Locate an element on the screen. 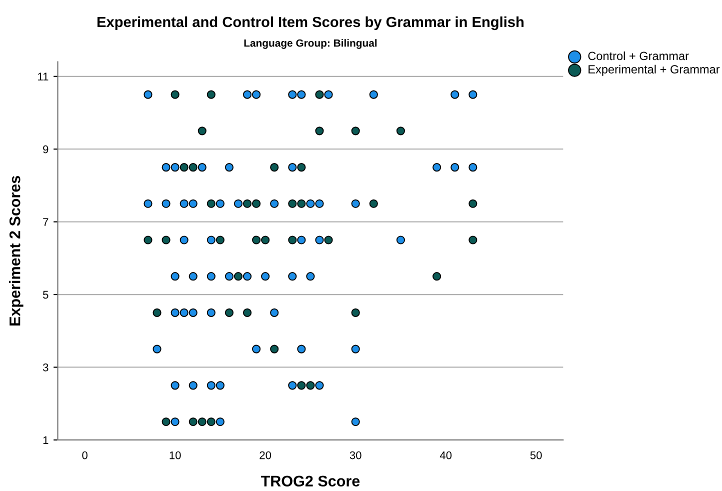 This screenshot has height=491, width=722. y-tick-label: 11 is located at coordinates (43, 76).